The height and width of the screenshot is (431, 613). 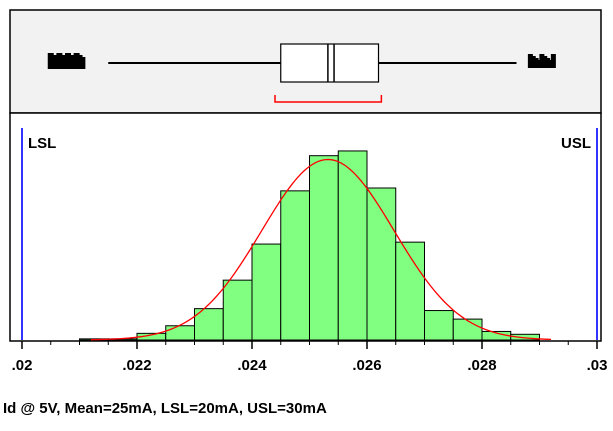 What do you see at coordinates (481, 365) in the screenshot?
I see `x-tick-label: .028` at bounding box center [481, 365].